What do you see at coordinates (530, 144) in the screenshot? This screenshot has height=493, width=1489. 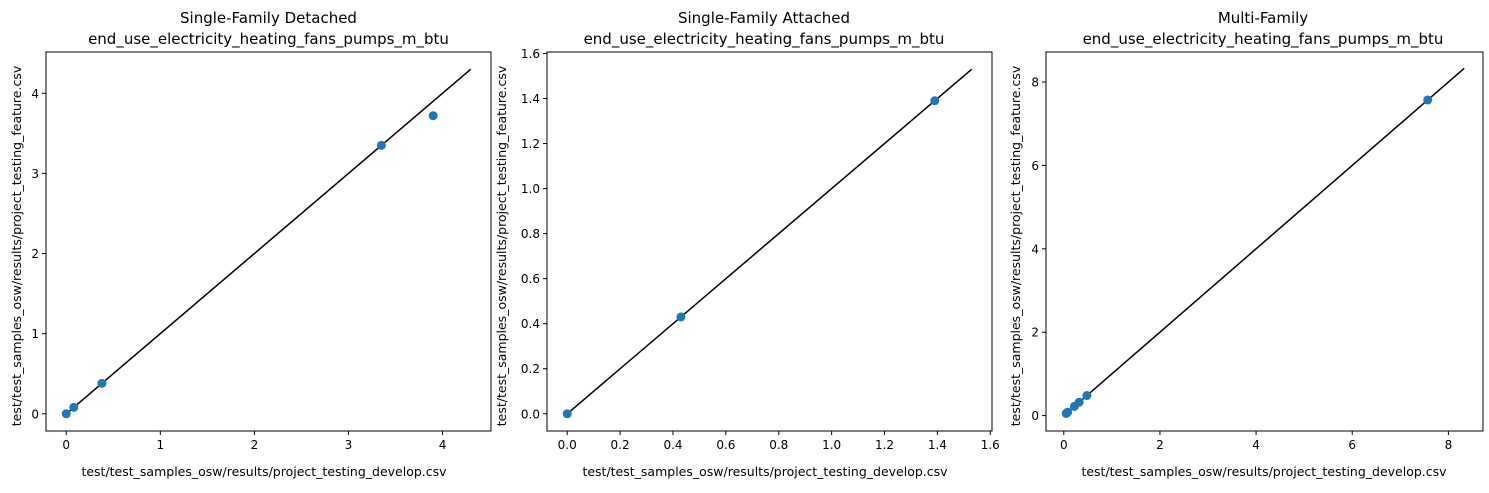 I see `y-tick-label: 1.2` at bounding box center [530, 144].